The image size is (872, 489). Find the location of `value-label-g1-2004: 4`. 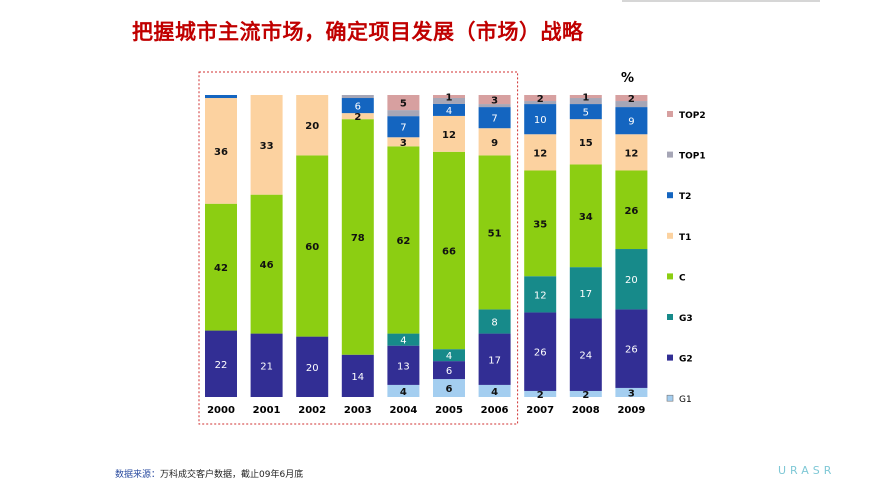

value-label-g1-2004: 4 is located at coordinates (403, 392).